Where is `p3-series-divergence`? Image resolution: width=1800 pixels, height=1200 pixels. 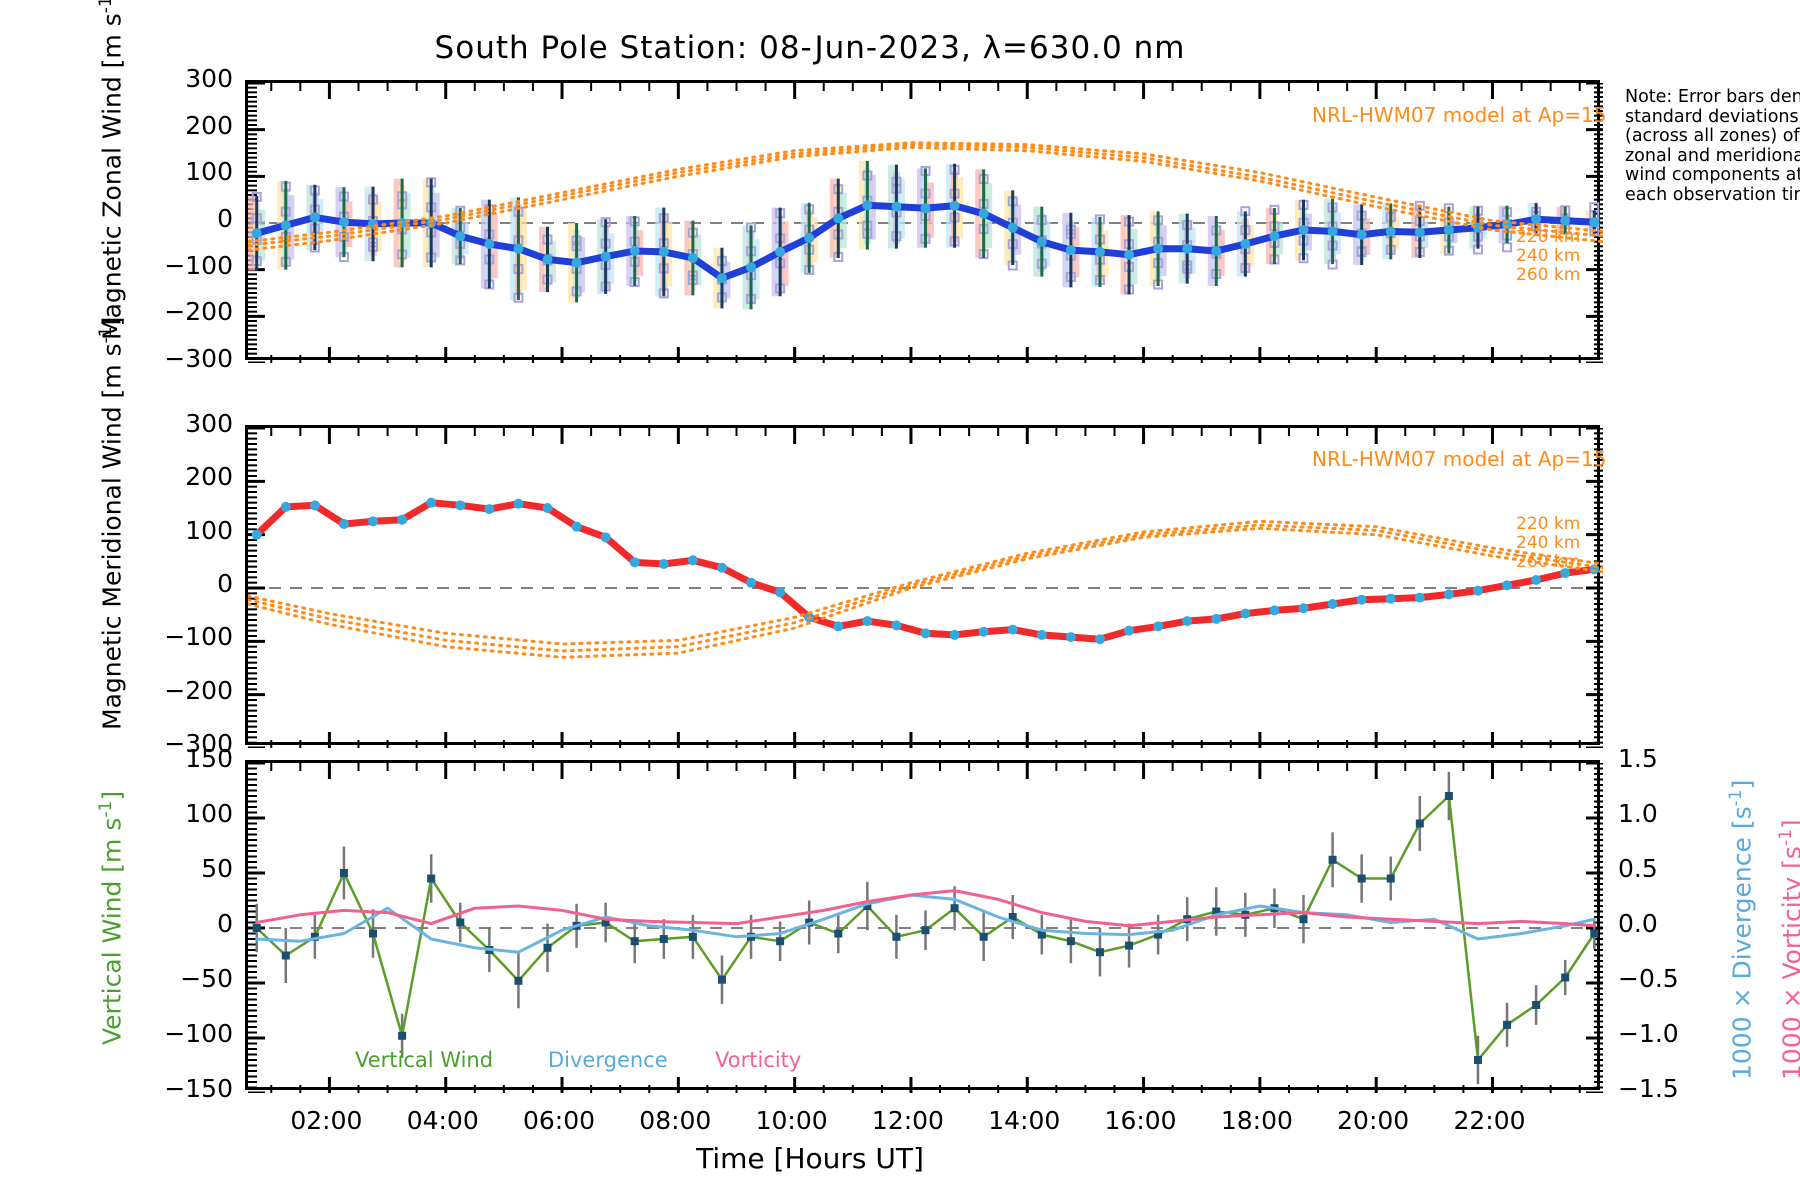 p3-series-divergence is located at coordinates (925, 923).